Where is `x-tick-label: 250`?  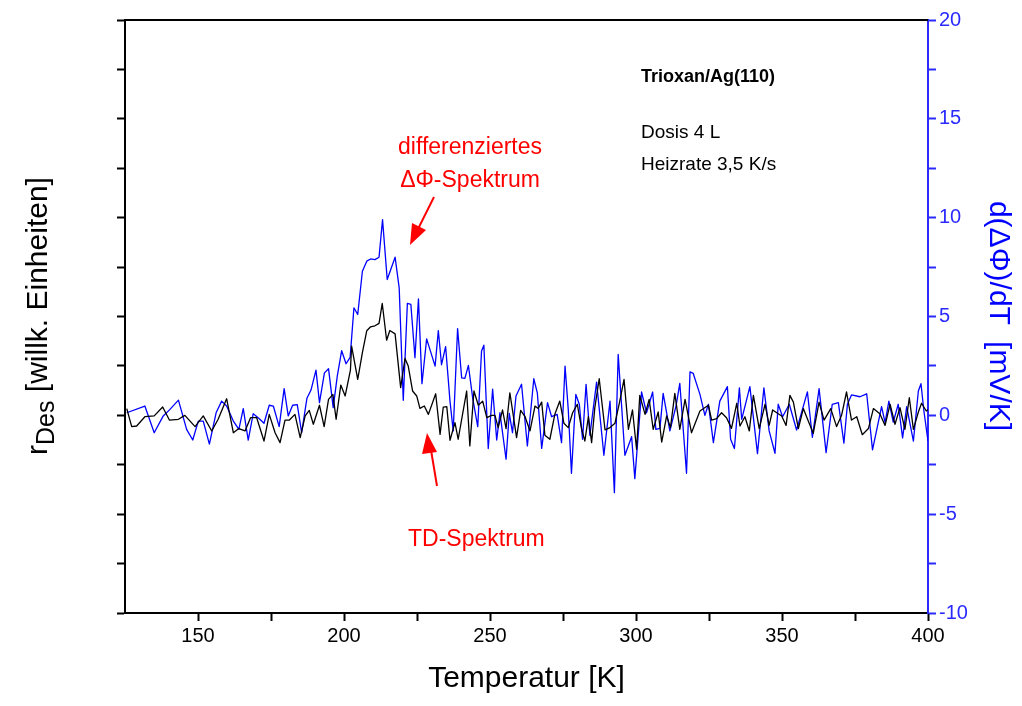
x-tick-label: 250 is located at coordinates (490, 634).